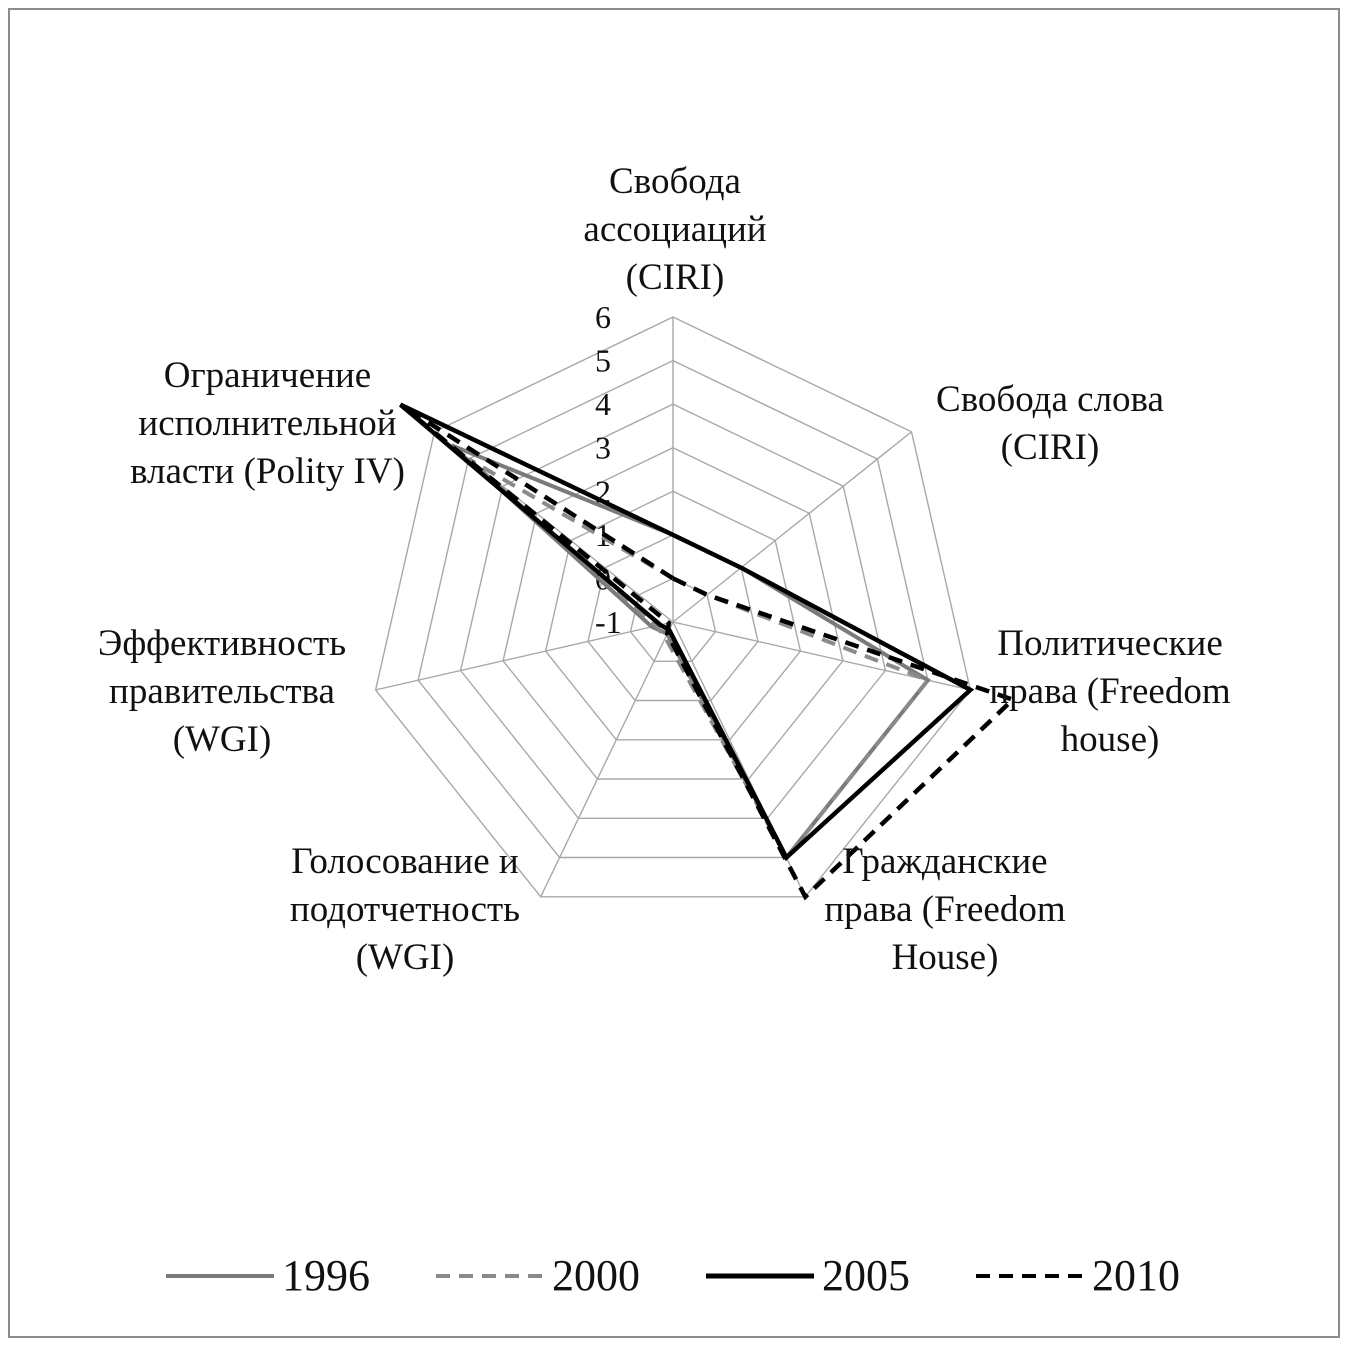  Describe the element at coordinates (222, 691) in the screenshot. I see `axis-label-government-effectiveness: Эффективность правительства (WGI)` at that location.